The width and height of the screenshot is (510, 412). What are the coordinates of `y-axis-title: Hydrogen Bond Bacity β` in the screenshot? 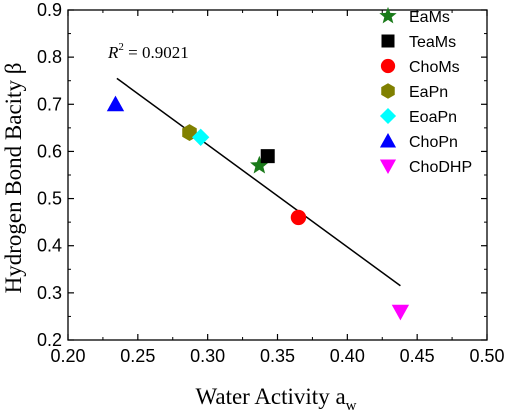 It's located at (13, 178).